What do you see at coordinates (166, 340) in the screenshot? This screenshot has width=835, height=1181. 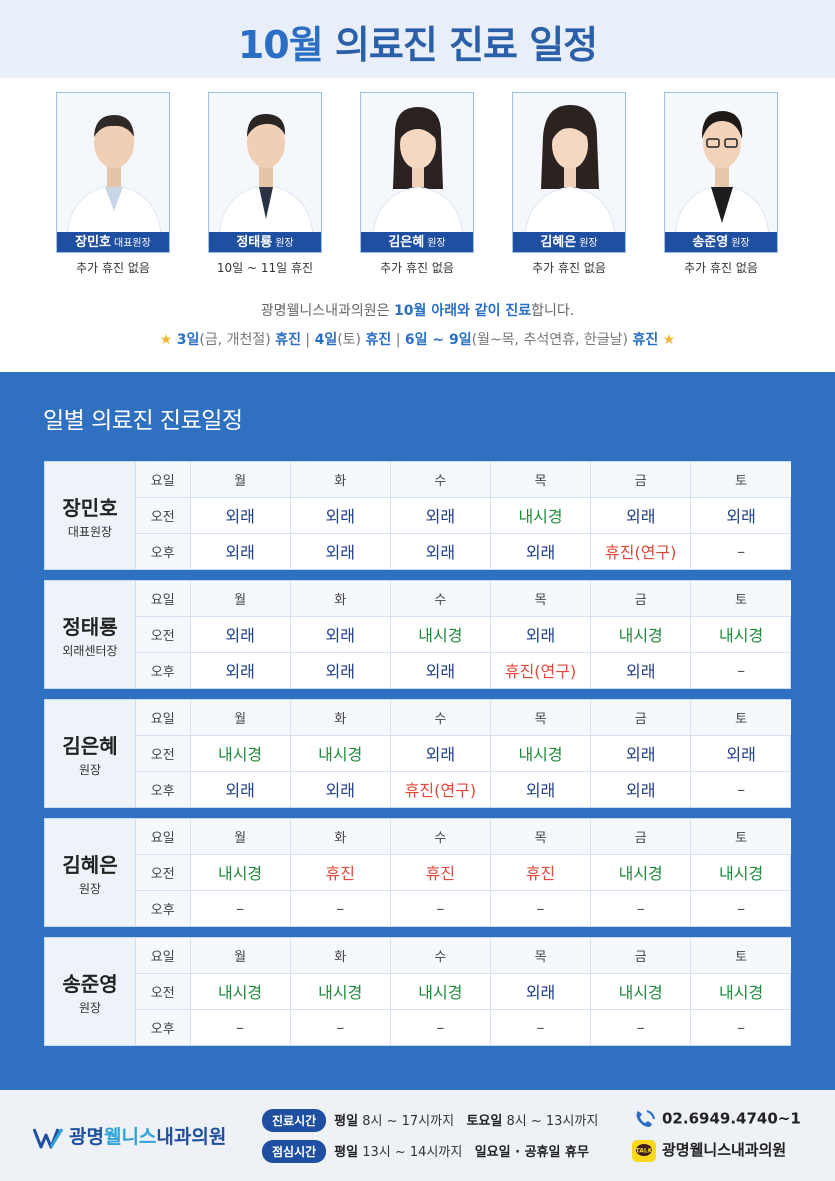 I see `star-icon: ★` at bounding box center [166, 340].